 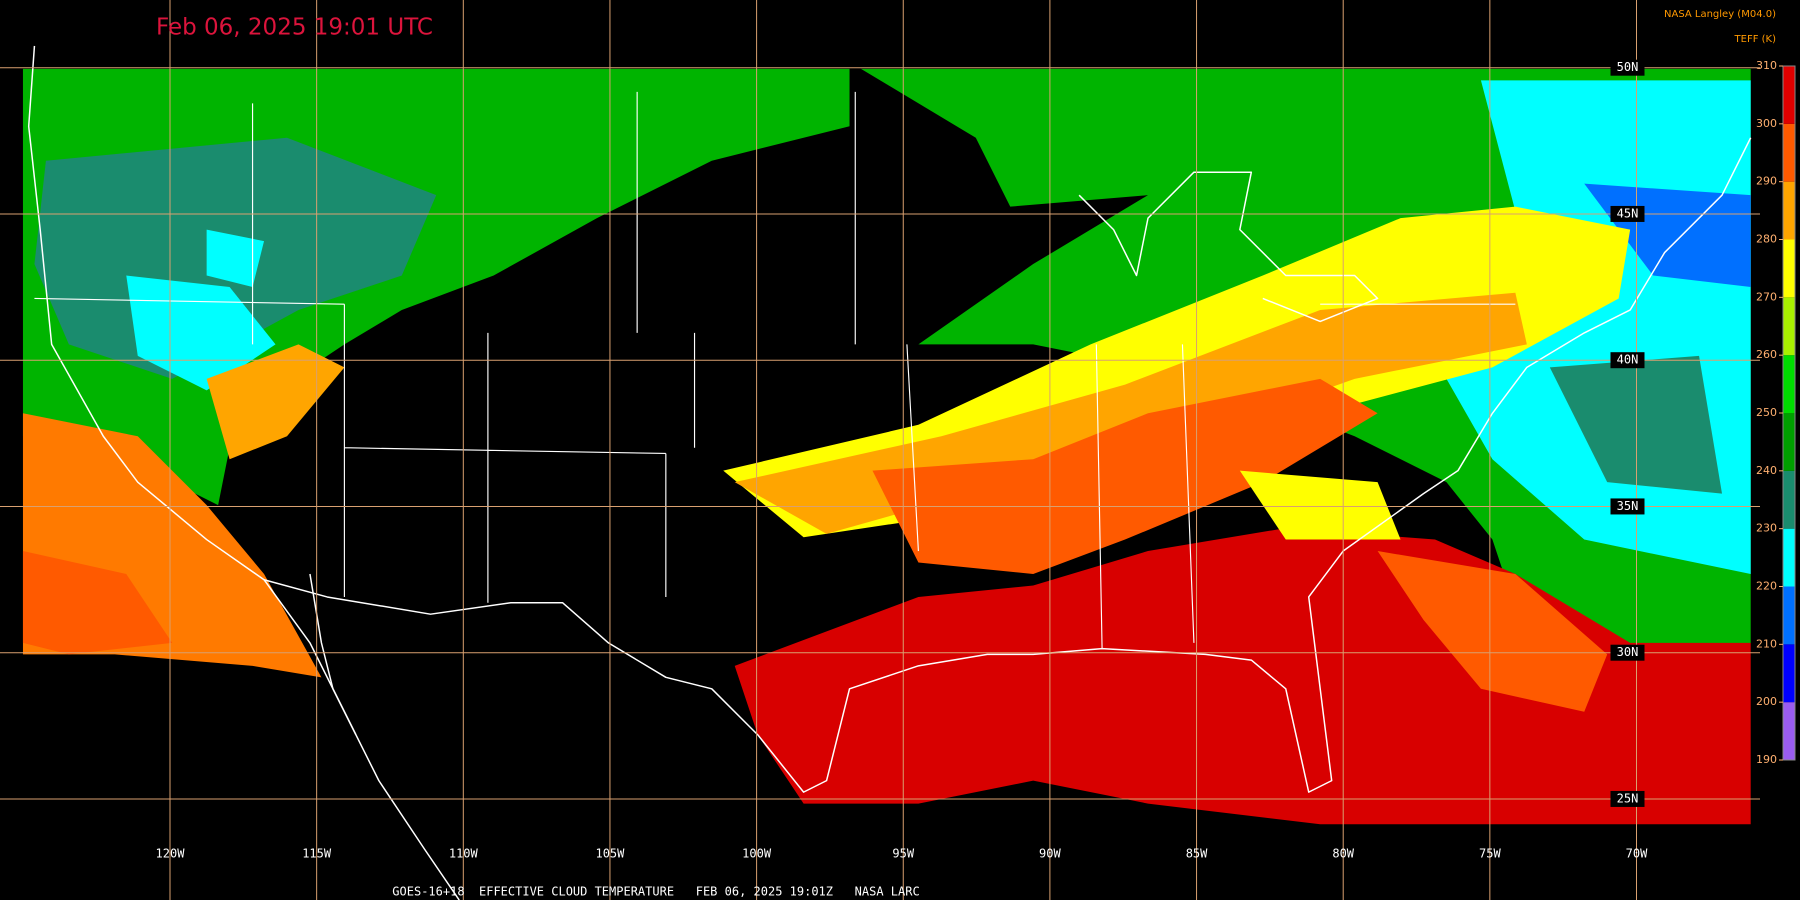 I want to click on colorbar-tick-label: 300, so click(x=1766, y=123).